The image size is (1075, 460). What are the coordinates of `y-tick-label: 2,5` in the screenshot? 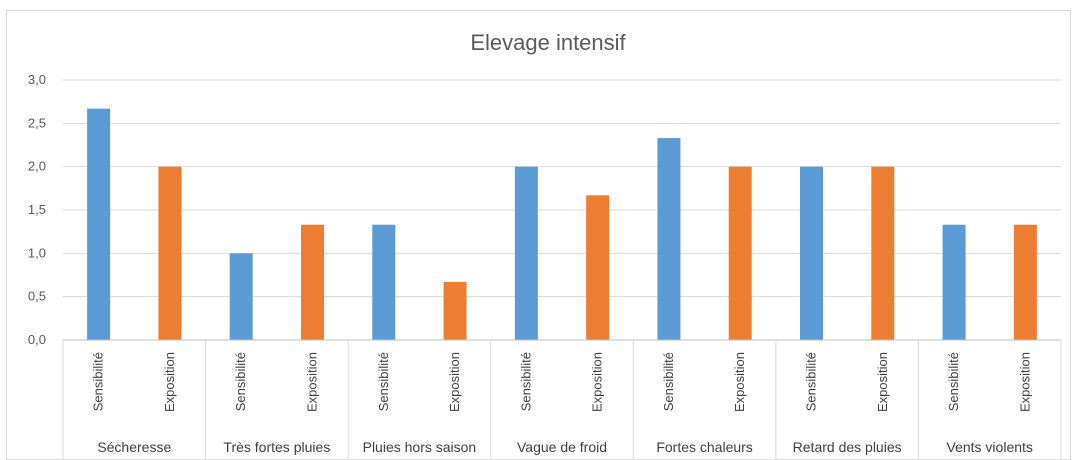 It's located at (37, 122).